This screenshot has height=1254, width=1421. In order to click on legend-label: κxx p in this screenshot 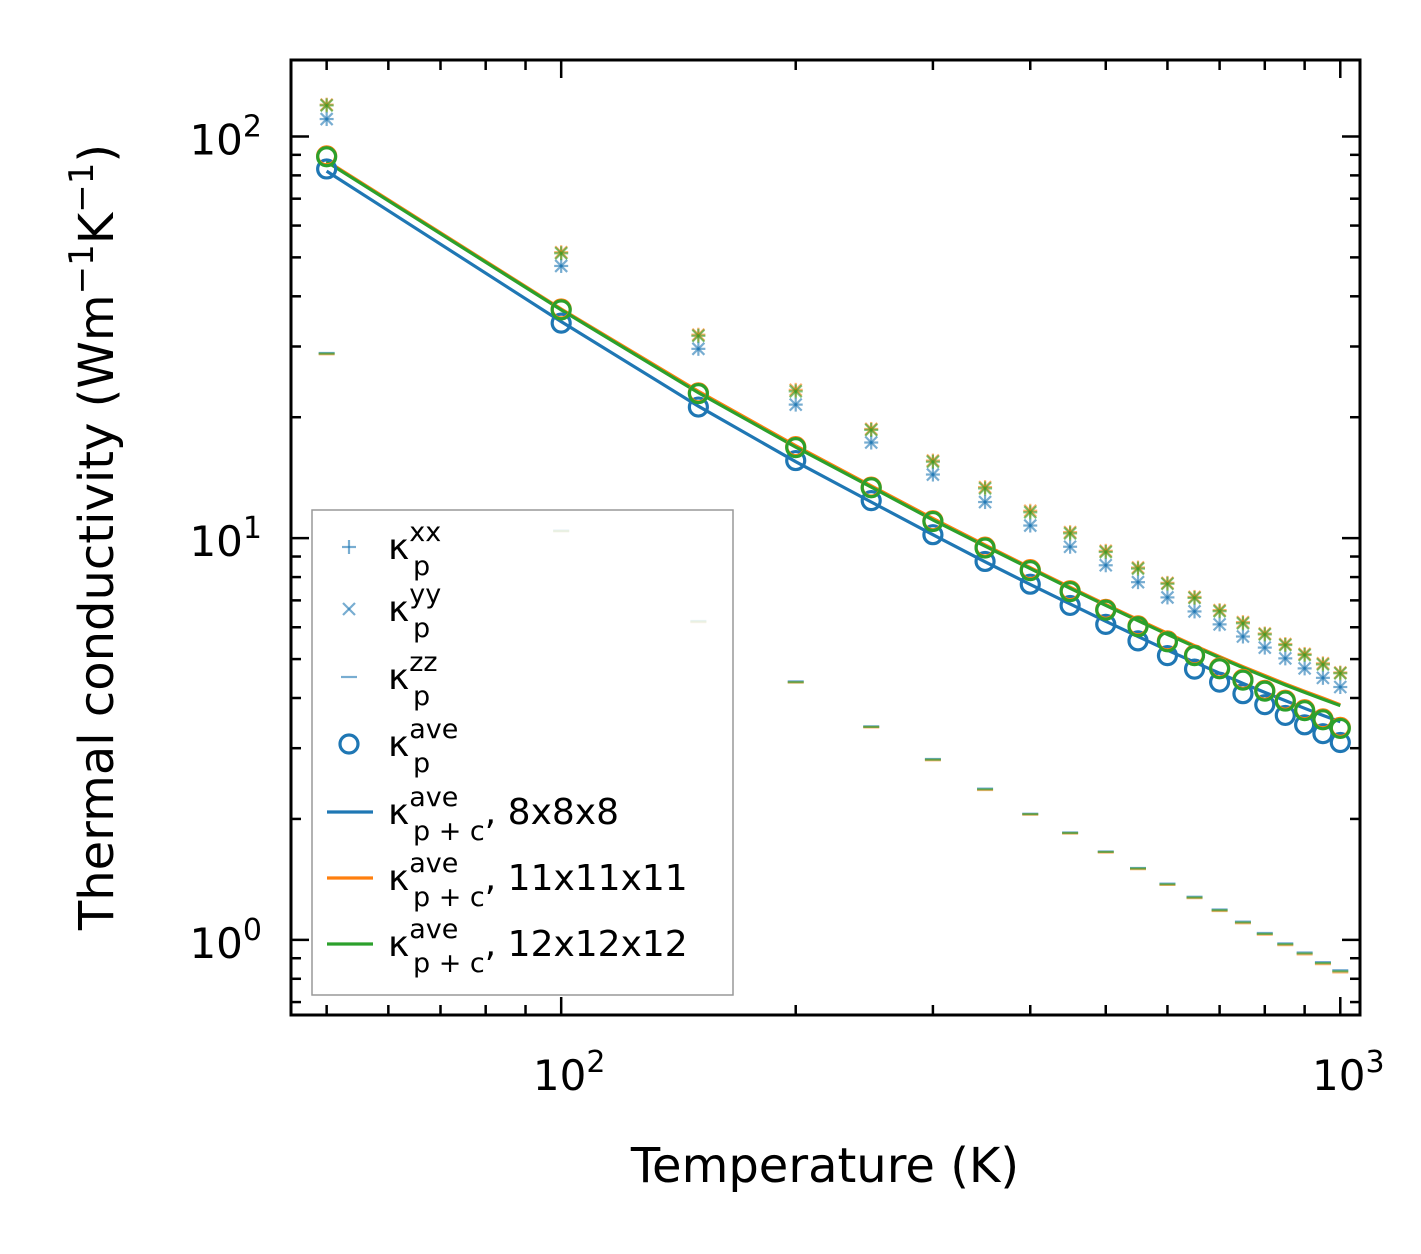, I will do `click(414, 549)`.